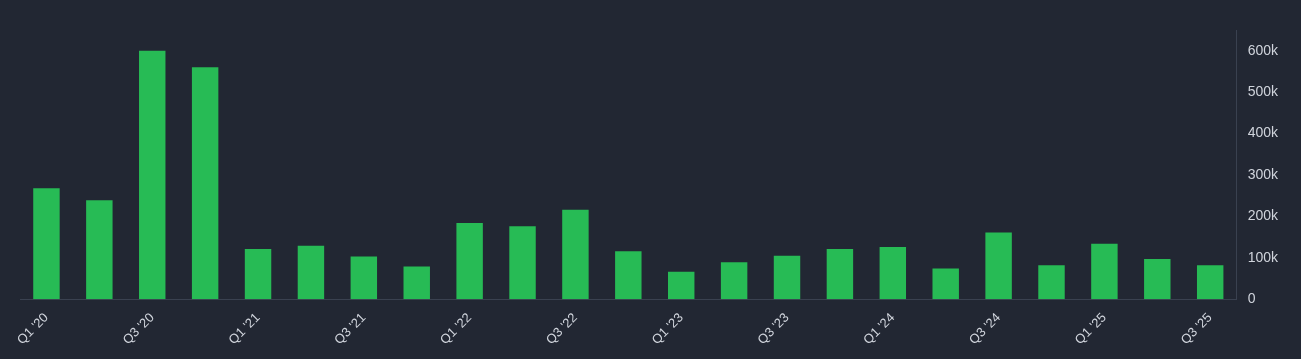 This screenshot has height=359, width=1301. I want to click on y-tick-label: 600k, so click(1263, 49).